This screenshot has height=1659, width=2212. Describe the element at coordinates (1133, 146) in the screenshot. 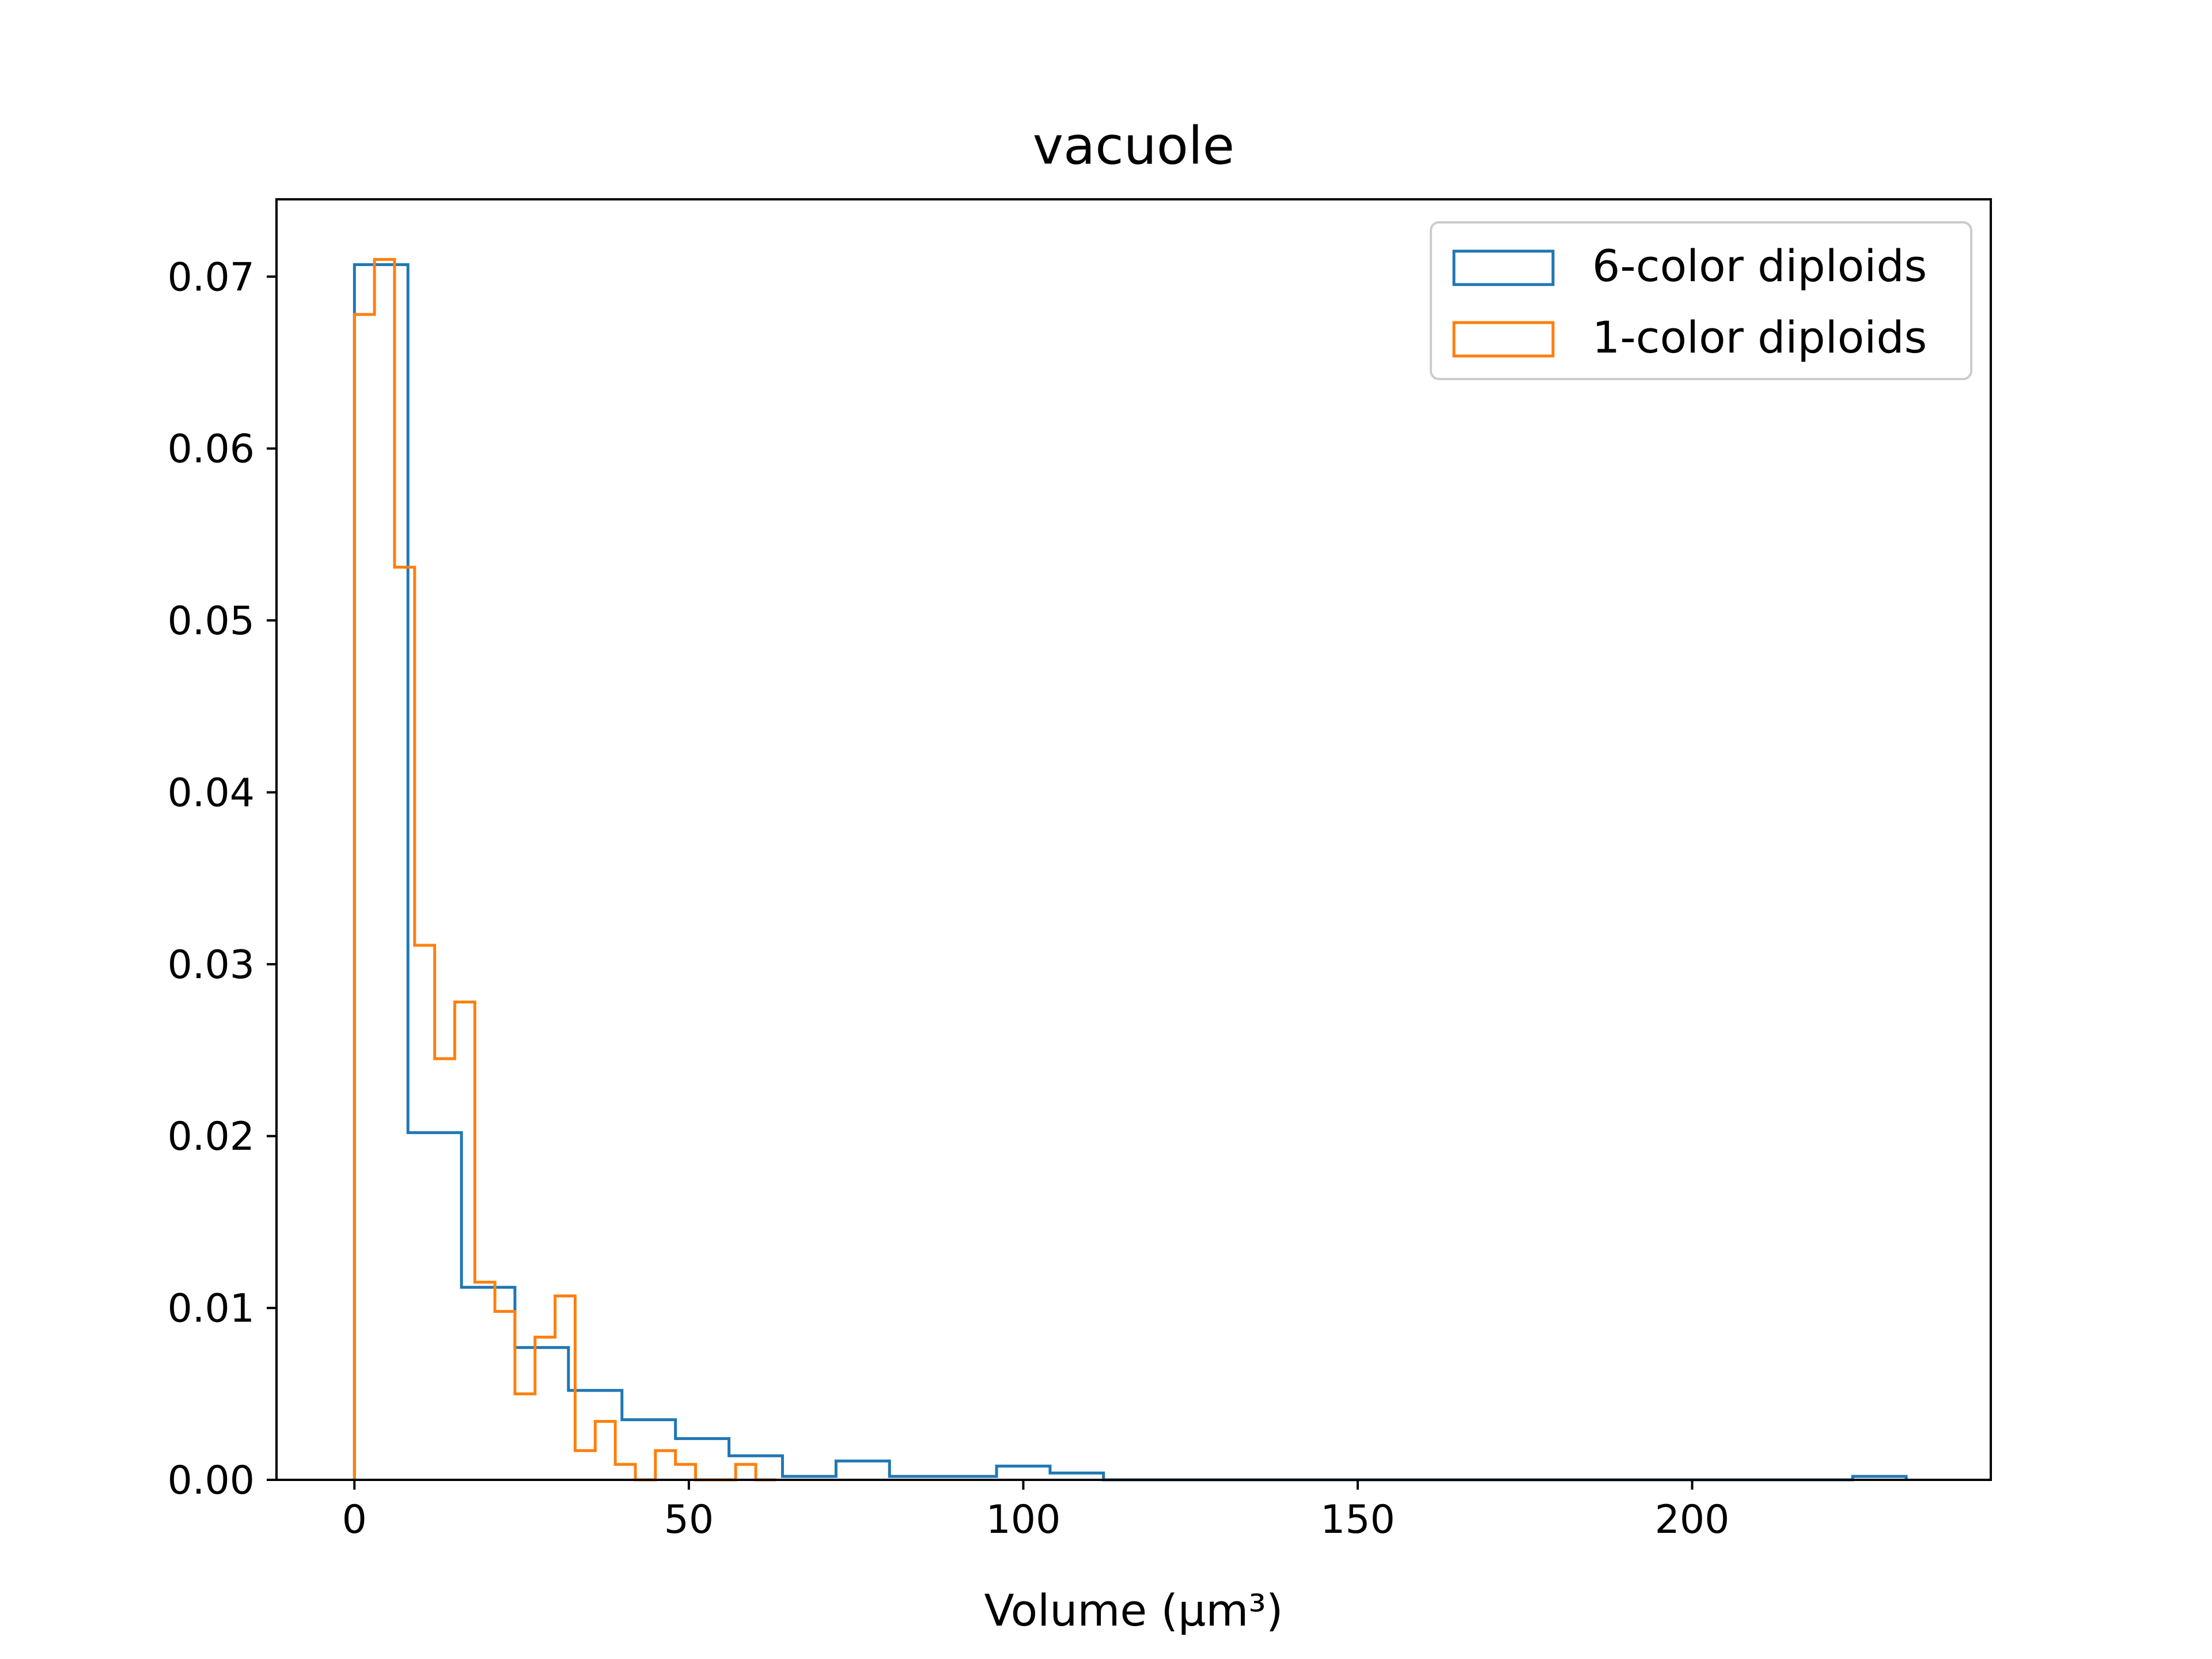

I see `chart-title: vacuole` at that location.